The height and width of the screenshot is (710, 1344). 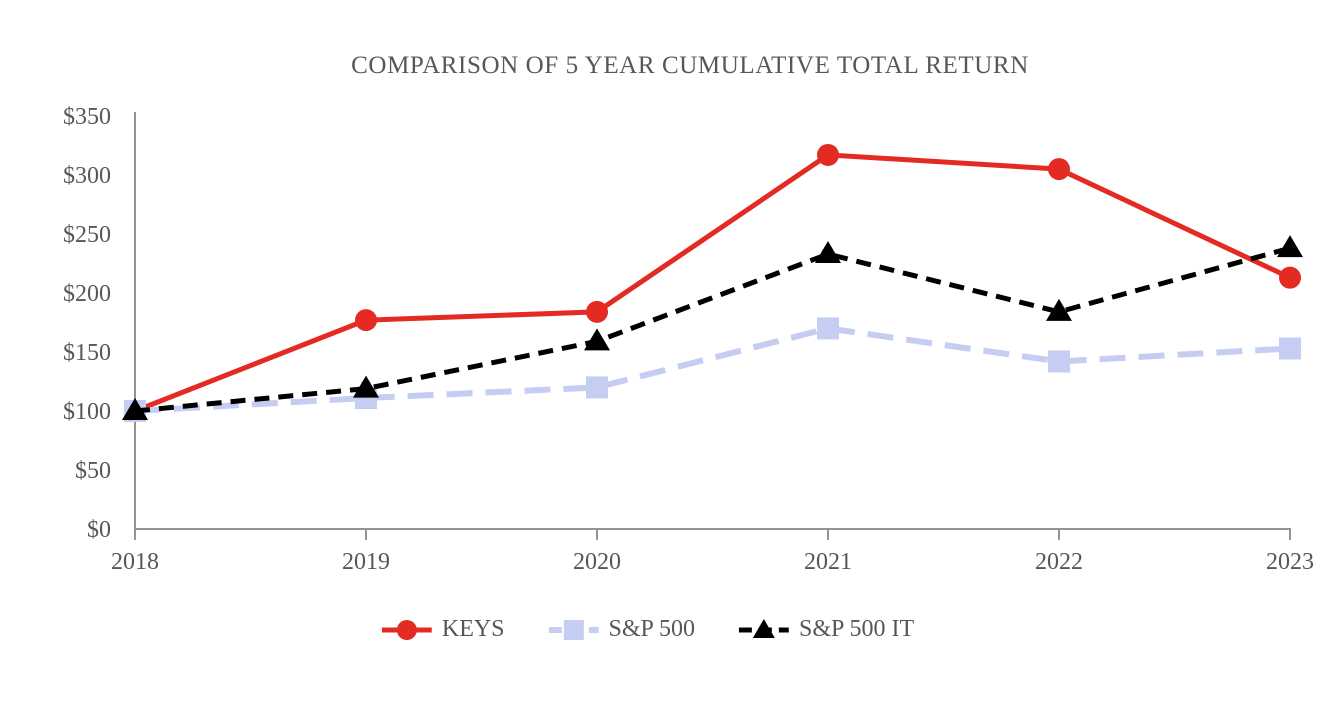 What do you see at coordinates (87, 117) in the screenshot?
I see `y-axis-tick-label: $350` at bounding box center [87, 117].